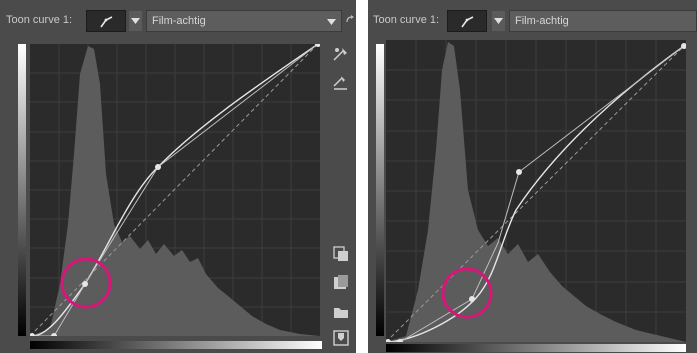 Image resolution: width=697 pixels, height=353 pixels. What do you see at coordinates (341, 282) in the screenshot?
I see `paste-icon` at bounding box center [341, 282].